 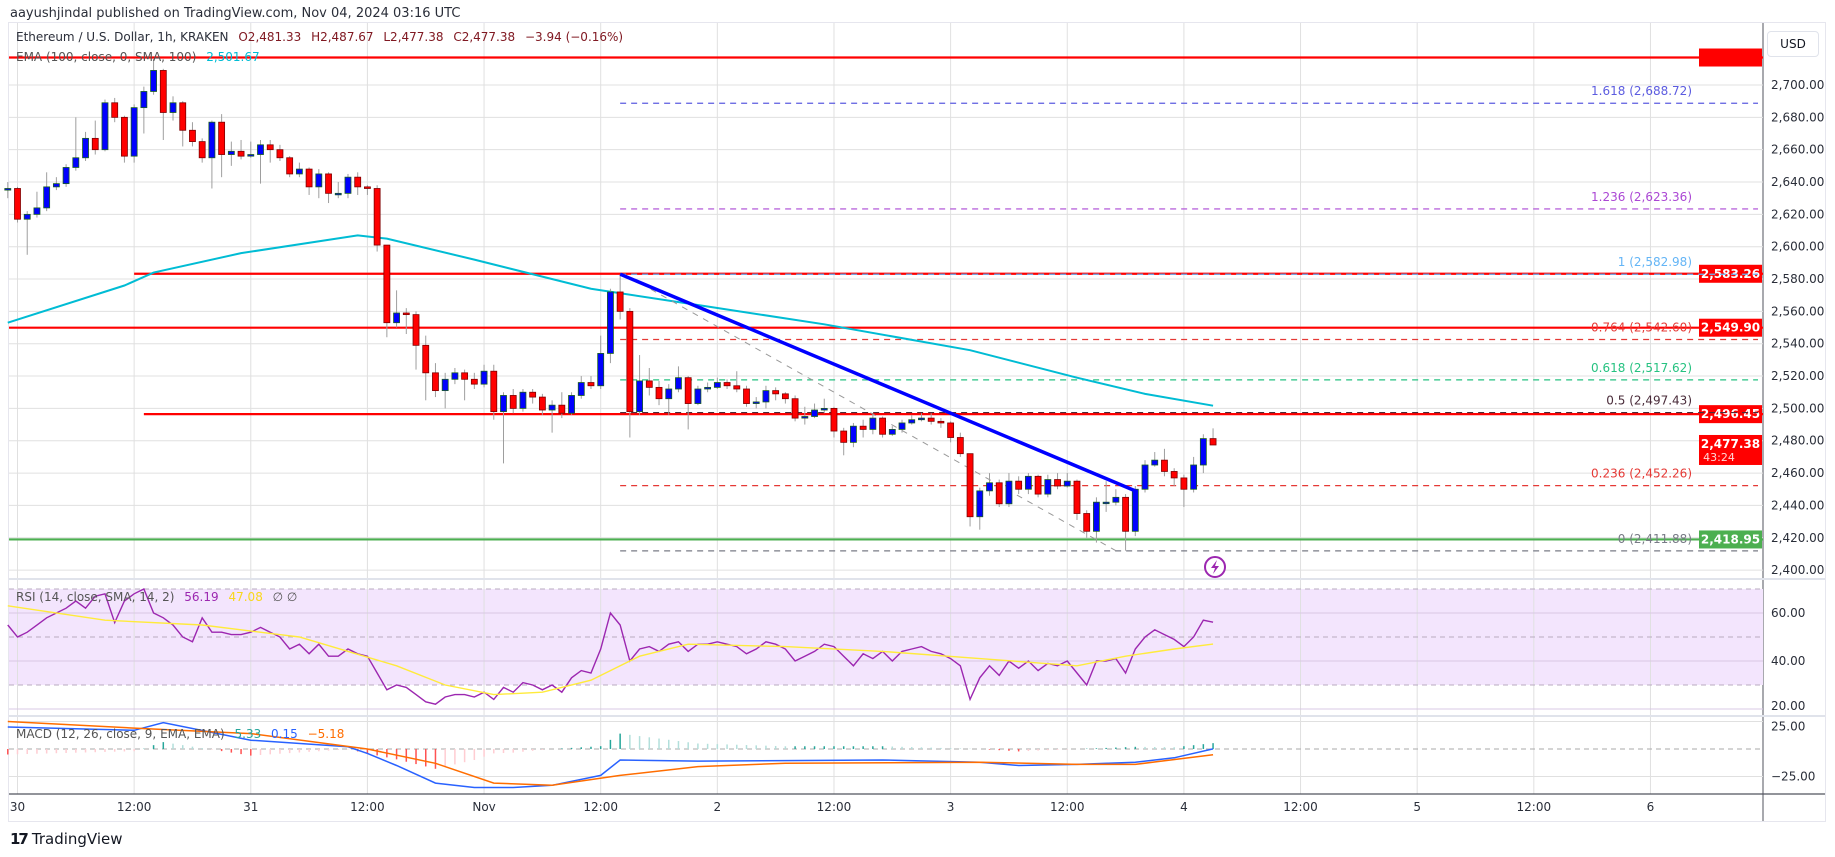 I want to click on price-tick-label: 2,700.00, so click(x=1797, y=85).